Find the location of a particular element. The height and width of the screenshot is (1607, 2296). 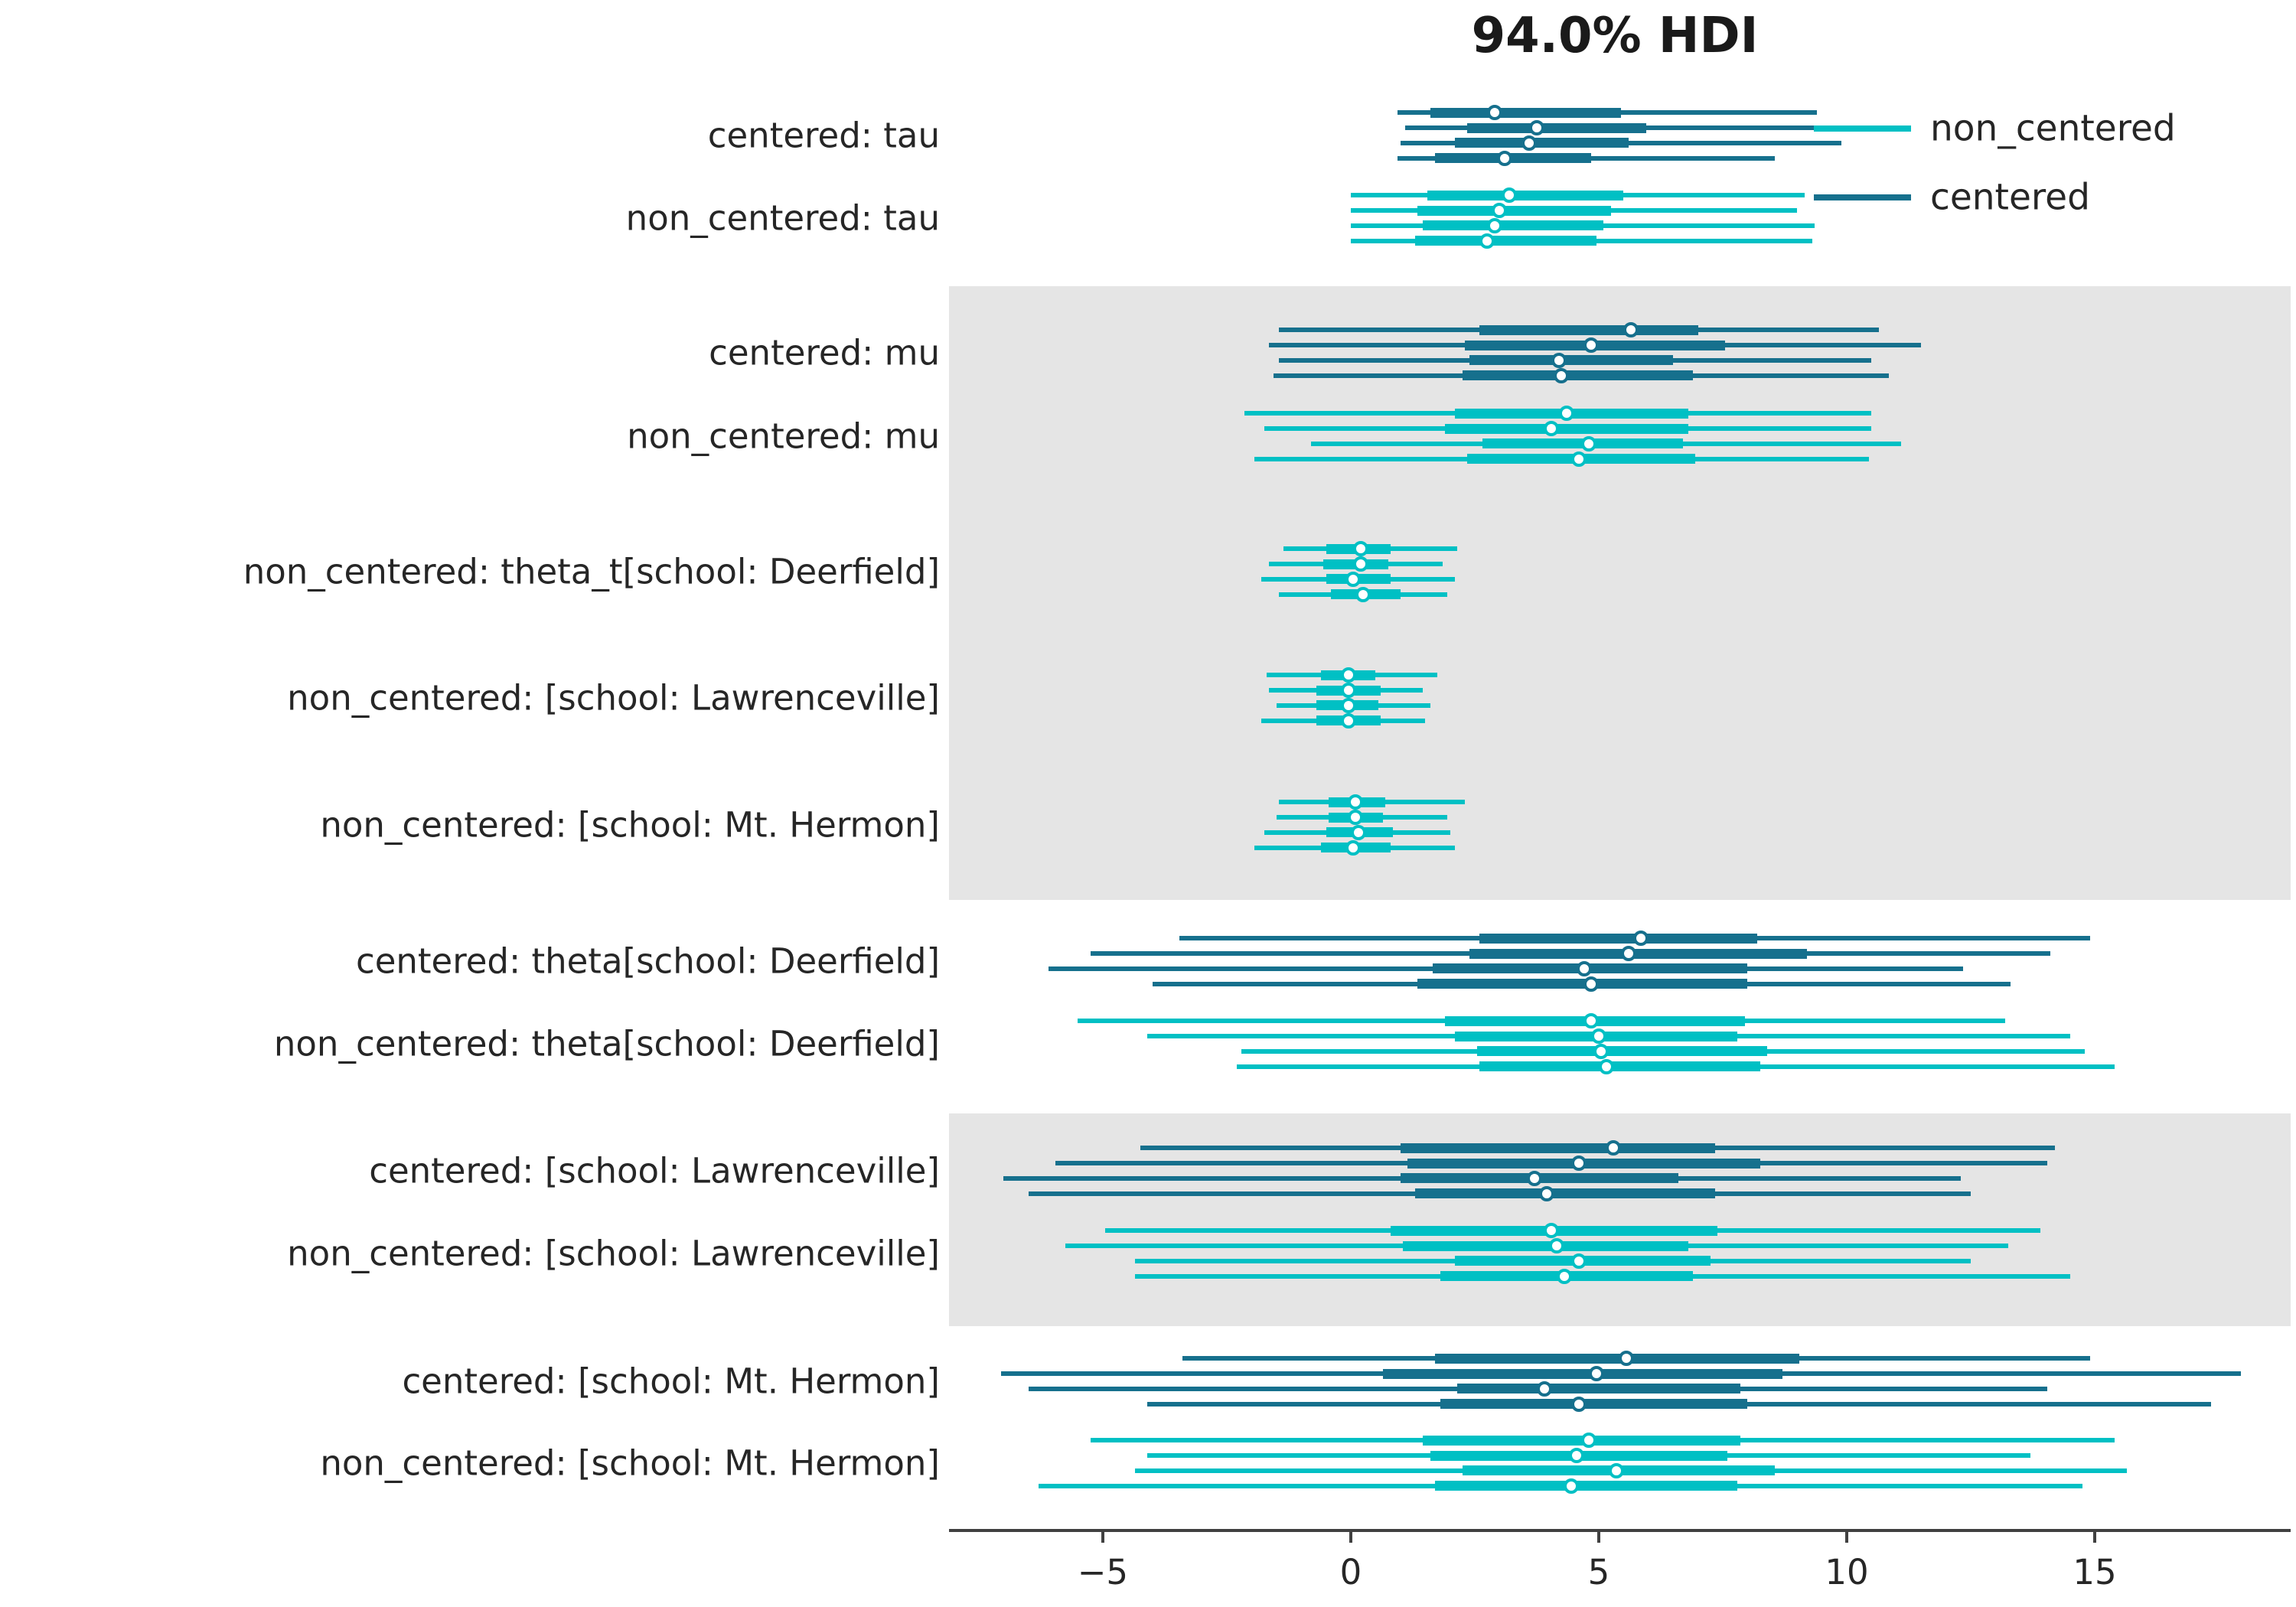

y-axis-row-label: centered: [school: Lawrenceville] is located at coordinates (654, 1170).